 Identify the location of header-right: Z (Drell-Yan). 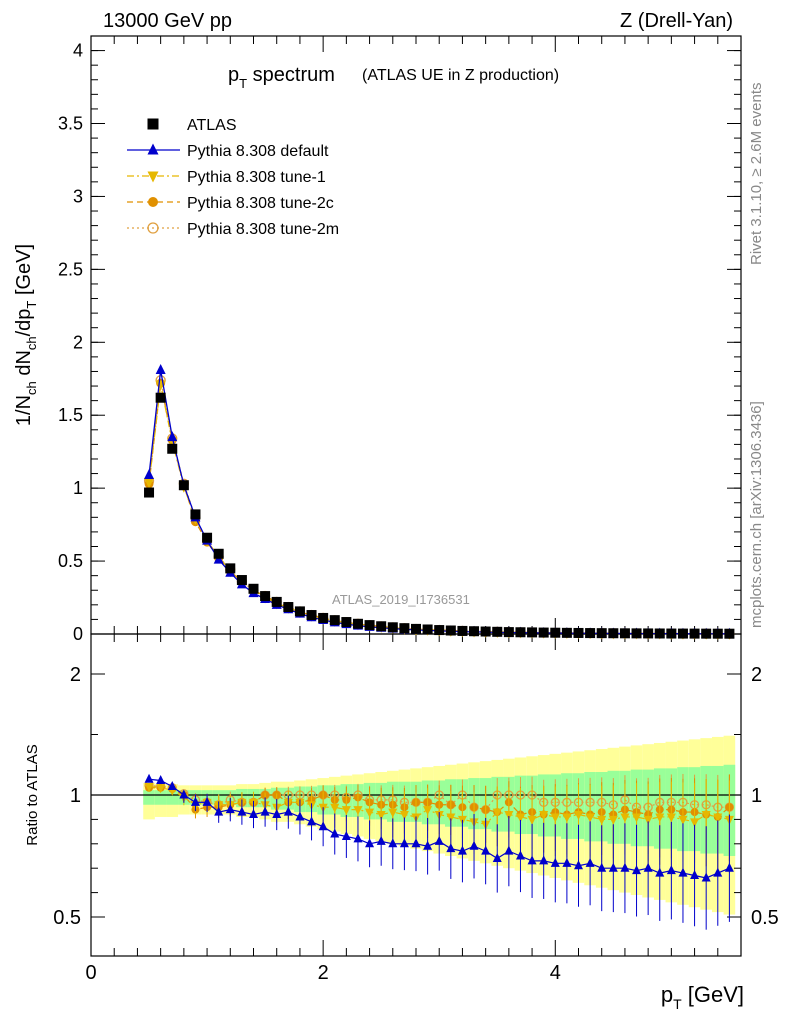
(676, 21).